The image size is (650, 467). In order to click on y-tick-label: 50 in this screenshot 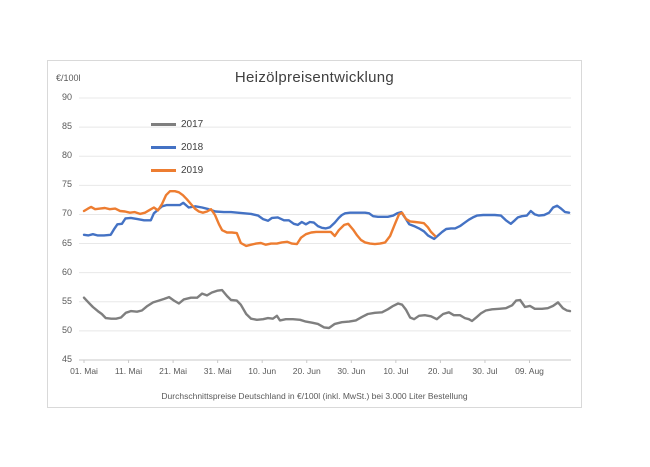, I will do `click(66, 329)`.